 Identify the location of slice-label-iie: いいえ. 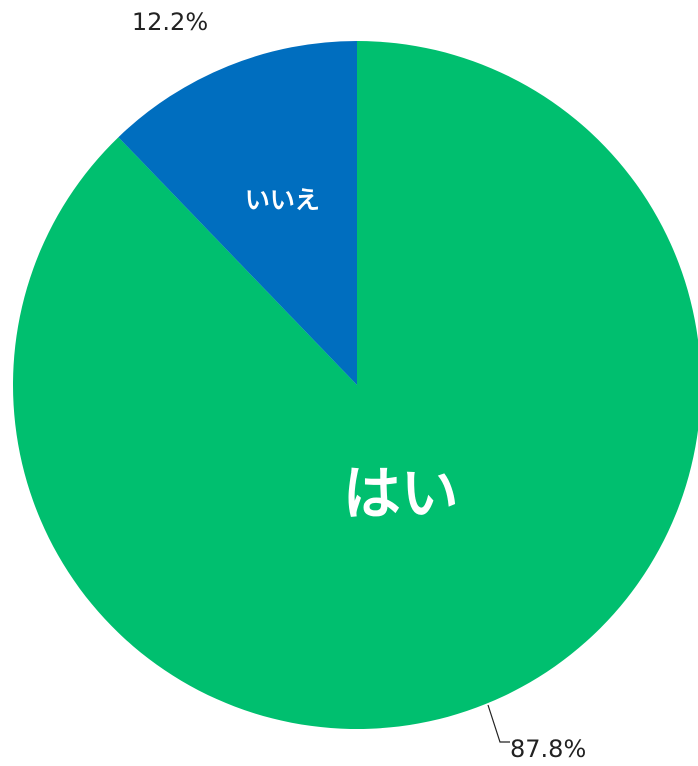
(282, 199).